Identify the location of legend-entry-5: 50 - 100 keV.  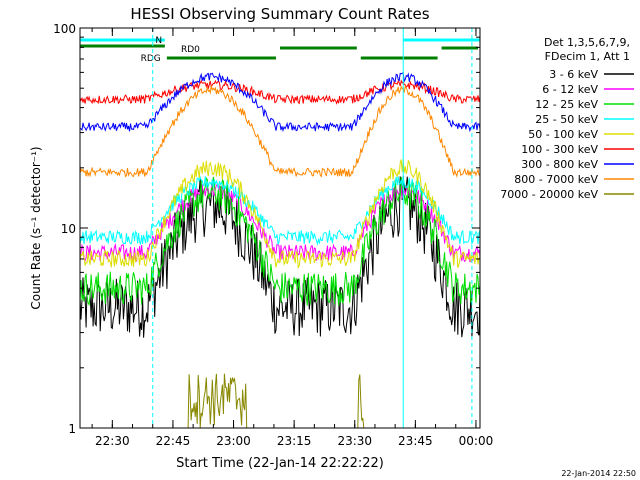
(563, 134).